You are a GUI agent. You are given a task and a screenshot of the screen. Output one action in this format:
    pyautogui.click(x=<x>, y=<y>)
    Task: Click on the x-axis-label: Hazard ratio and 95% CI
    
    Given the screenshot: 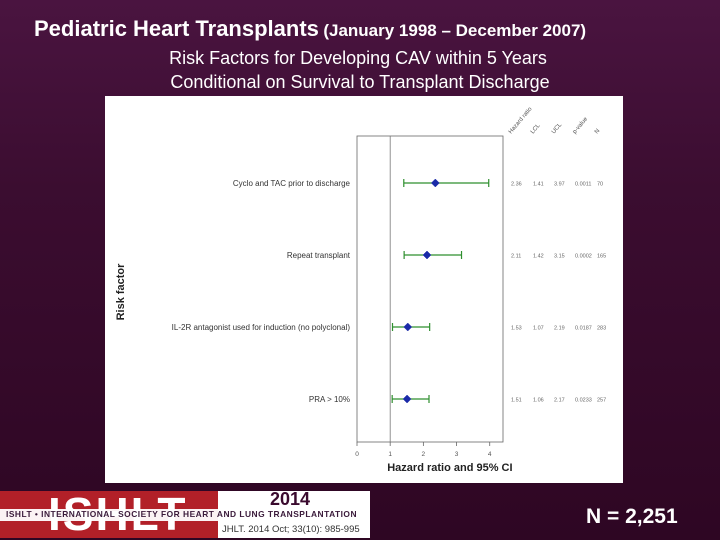 What is the action you would take?
    pyautogui.click(x=449, y=468)
    